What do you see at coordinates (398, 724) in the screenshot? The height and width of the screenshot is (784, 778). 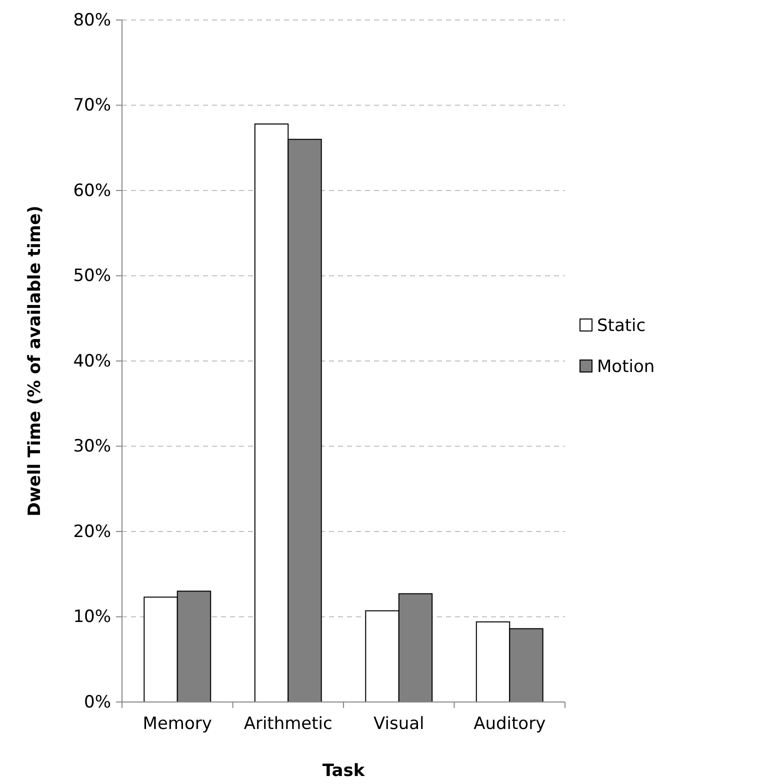 I see `x-tick-label: Visual` at bounding box center [398, 724].